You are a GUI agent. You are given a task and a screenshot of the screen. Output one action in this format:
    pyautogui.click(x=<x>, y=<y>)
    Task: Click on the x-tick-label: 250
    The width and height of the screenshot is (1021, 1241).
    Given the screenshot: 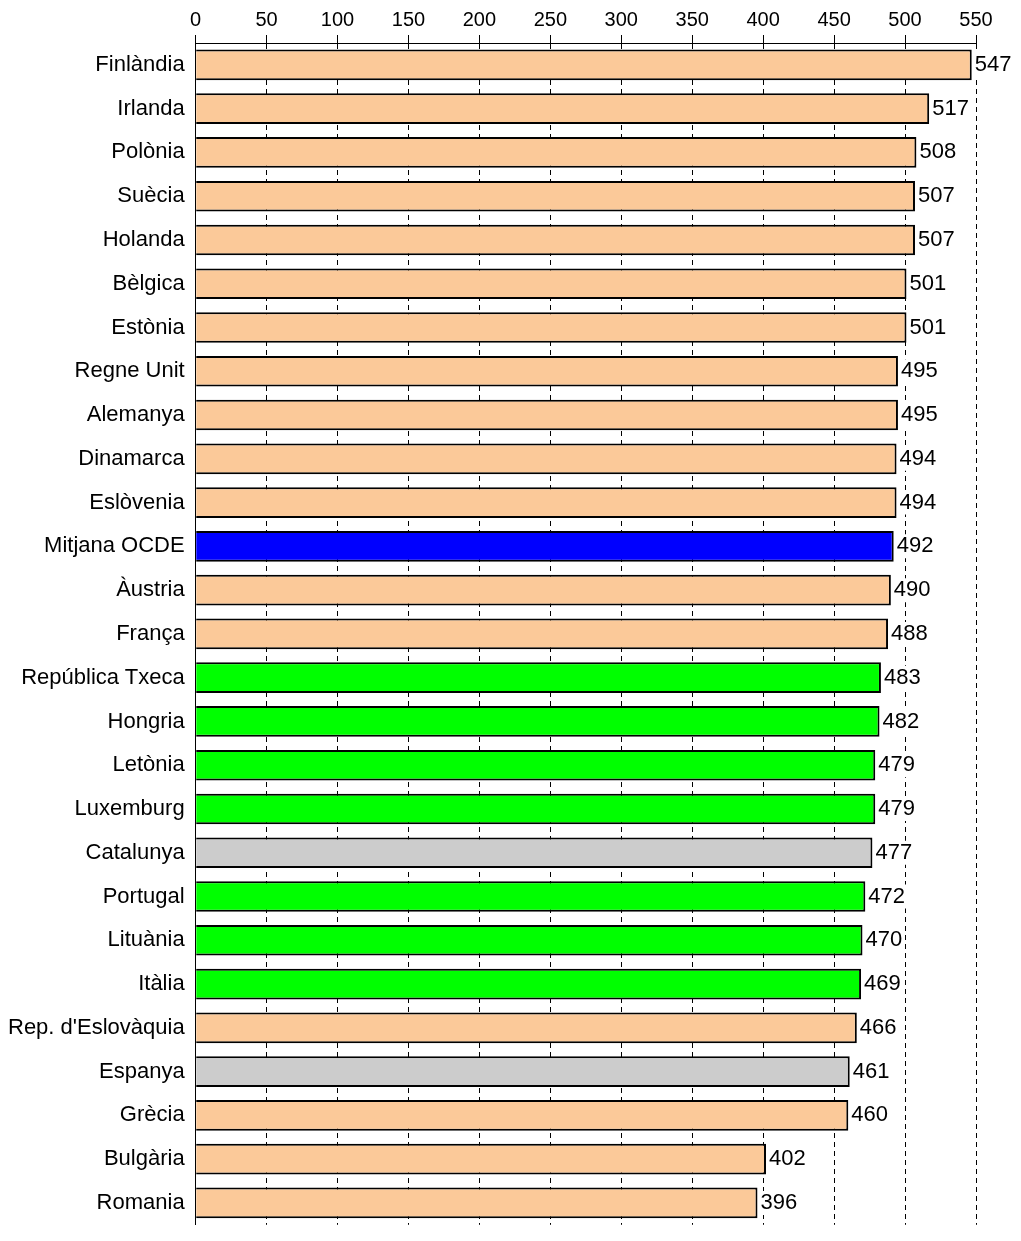 What is the action you would take?
    pyautogui.click(x=550, y=18)
    